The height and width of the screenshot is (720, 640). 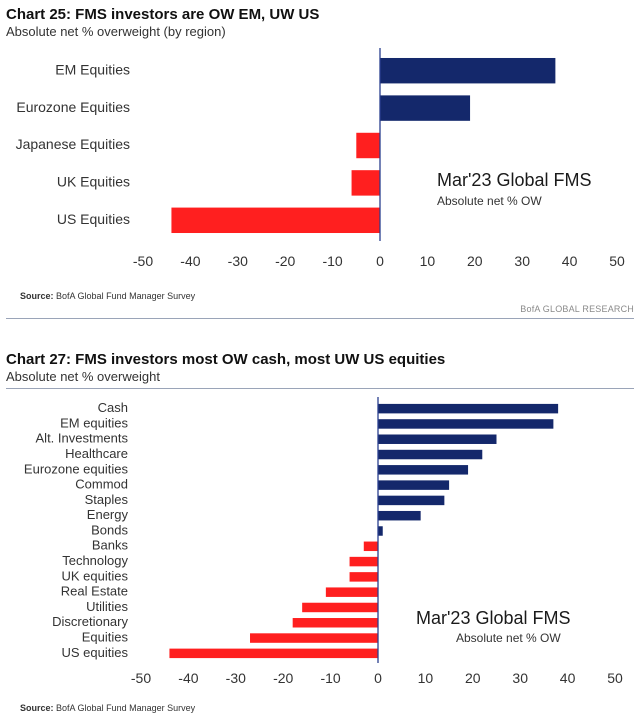 I want to click on category-label: Alt. Investments, so click(x=82, y=438).